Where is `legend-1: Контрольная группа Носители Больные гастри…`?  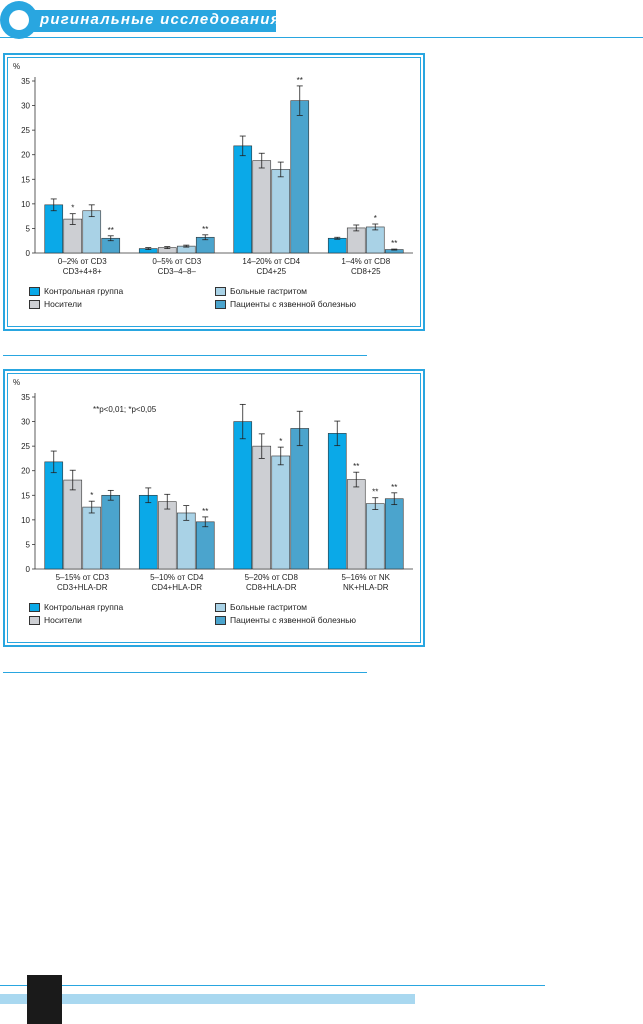 legend-1: Контрольная группа Носители Больные гастри… is located at coordinates (219, 301).